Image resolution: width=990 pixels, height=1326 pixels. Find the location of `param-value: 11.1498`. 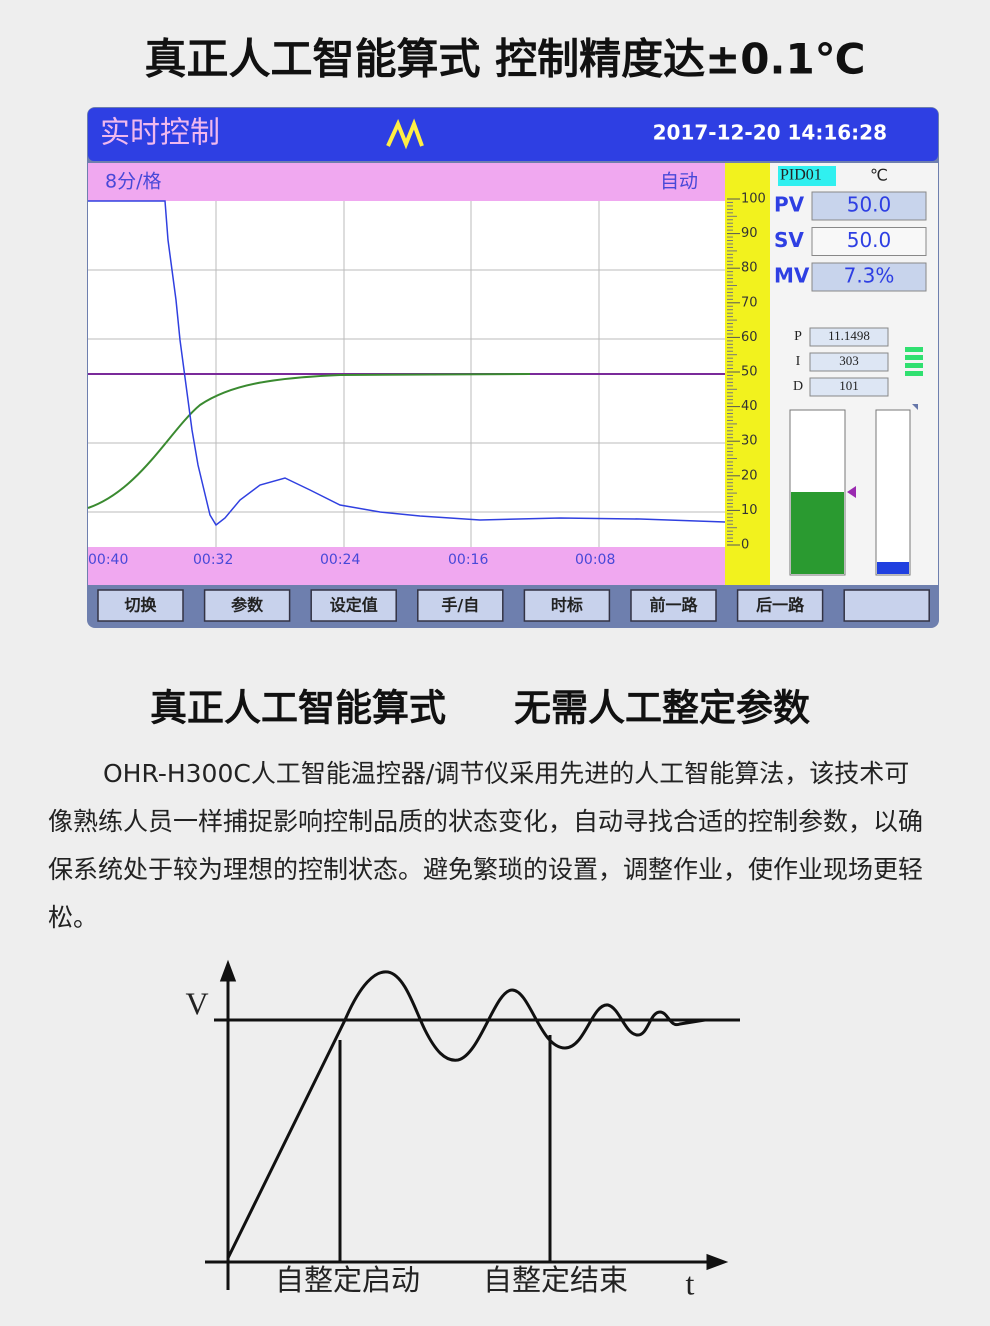

param-value: 11.1498 is located at coordinates (849, 335).